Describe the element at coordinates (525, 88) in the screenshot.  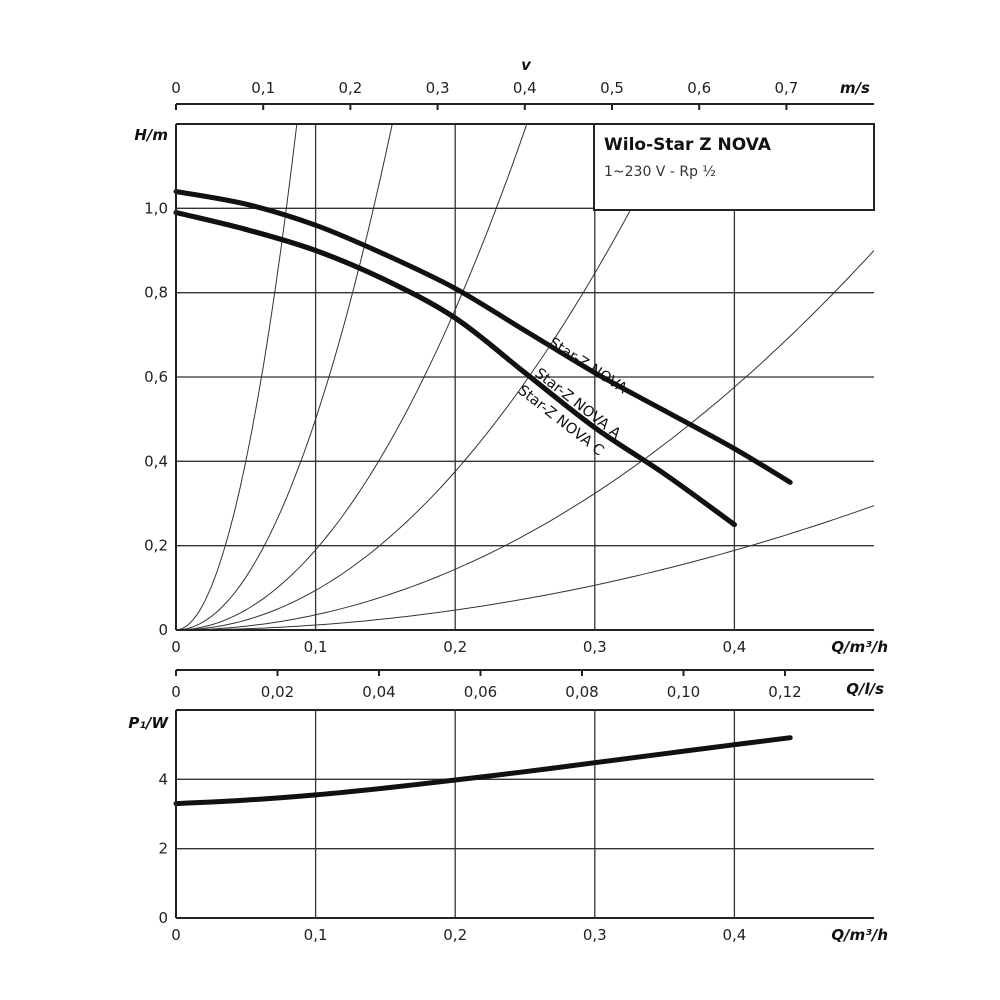
I see `velocity-tick: 0,4` at that location.